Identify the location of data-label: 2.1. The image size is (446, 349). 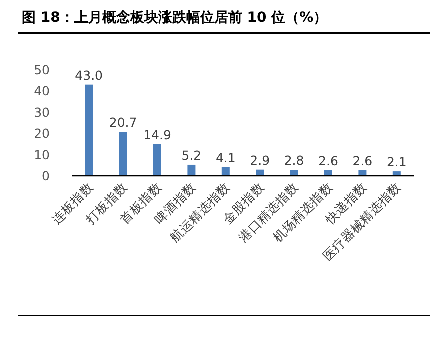
(396, 162).